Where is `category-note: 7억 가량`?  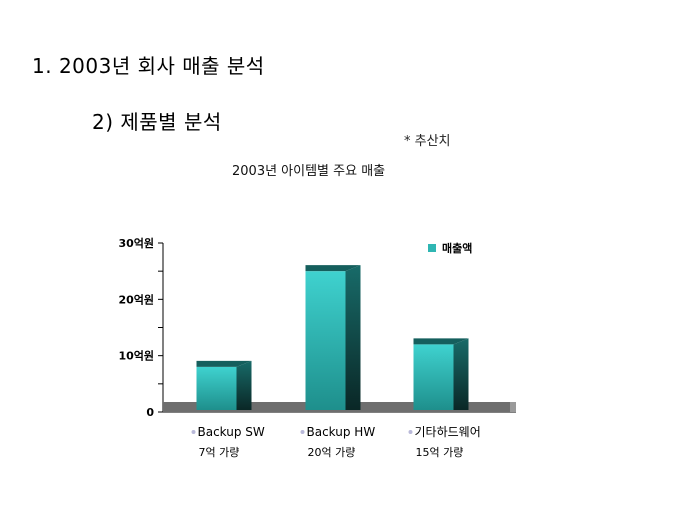
category-note: 7억 가량 is located at coordinates (219, 452).